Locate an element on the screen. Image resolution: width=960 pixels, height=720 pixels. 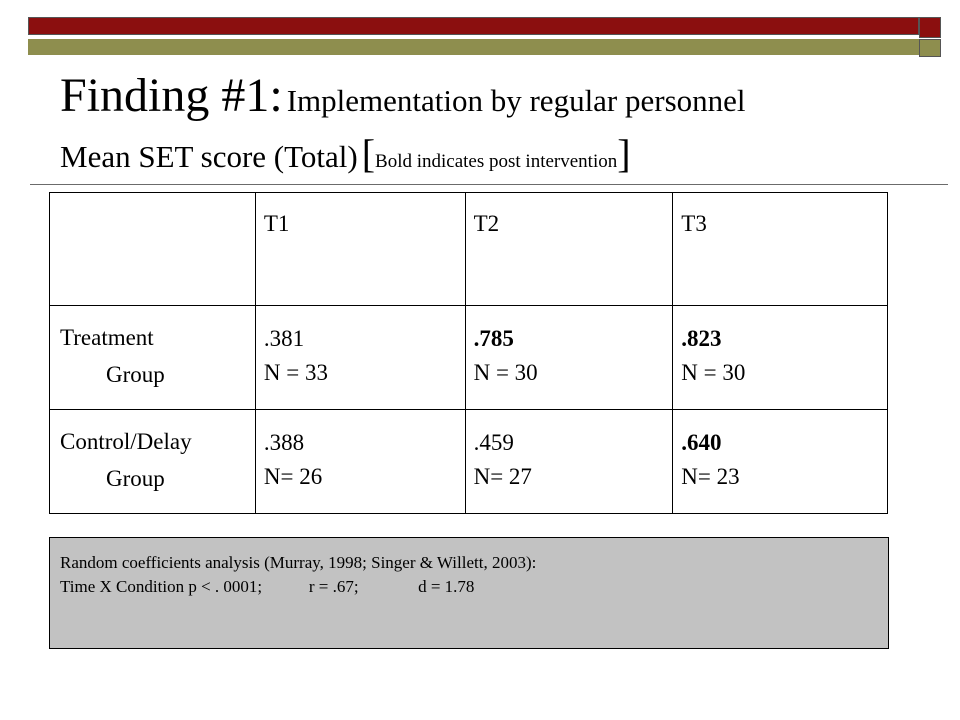
table-cell: .381 N = 33 is located at coordinates (360, 357).